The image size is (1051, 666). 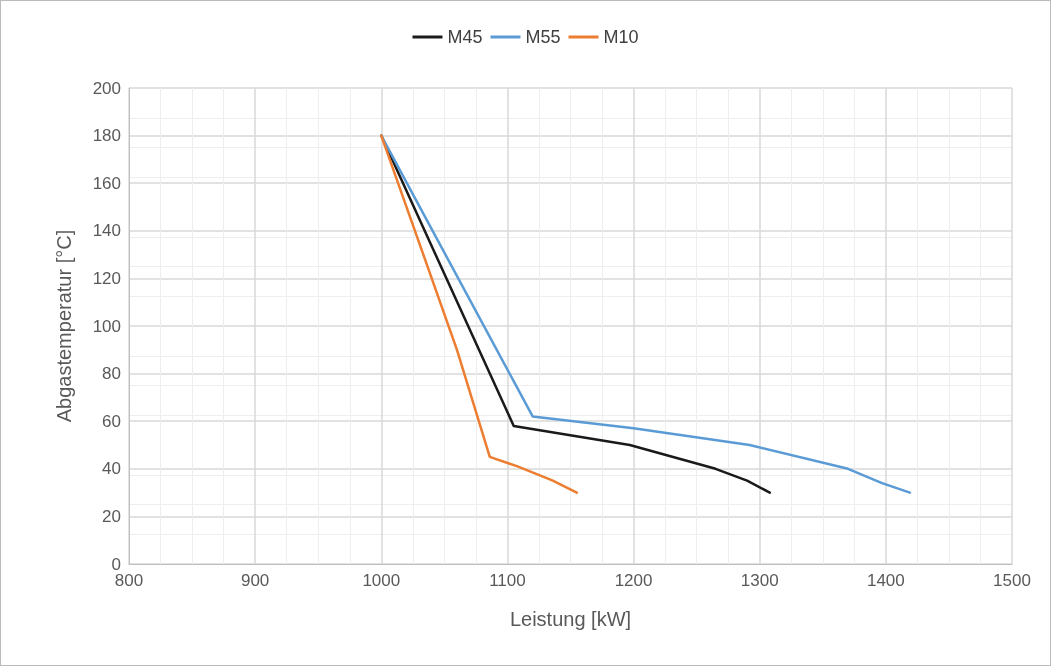 I want to click on x-tick-label: 1400, so click(x=885, y=580).